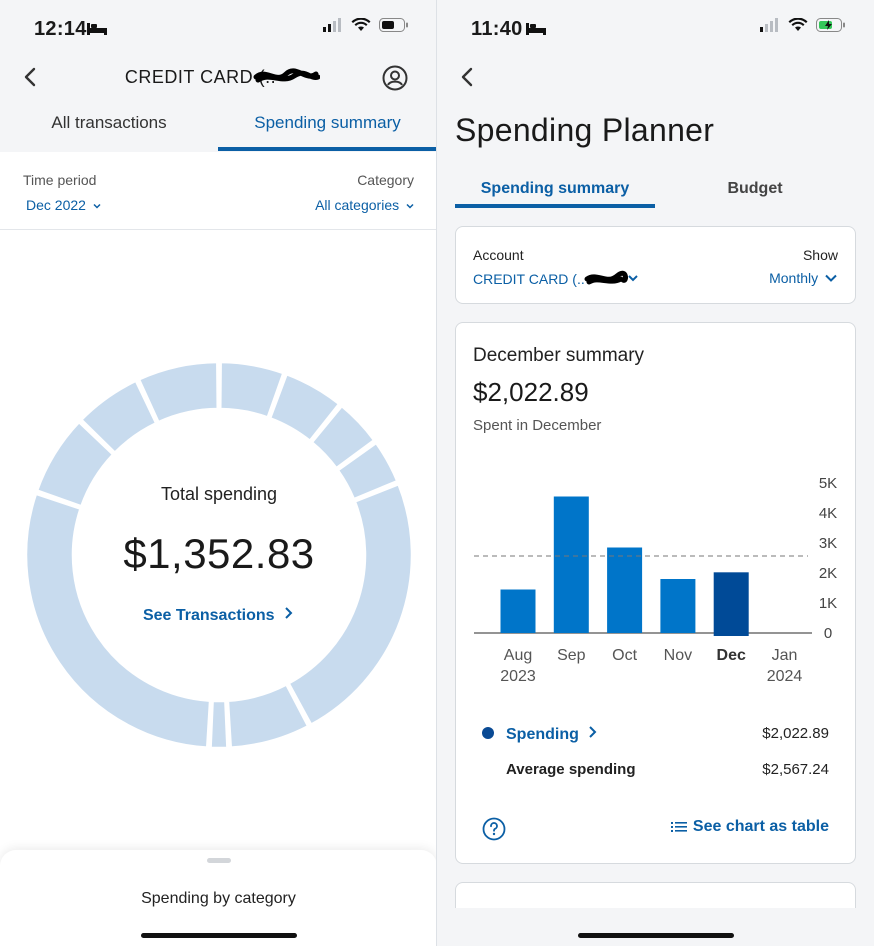 This screenshot has height=946, width=874. I want to click on total-spending-amount: $1,352.83, so click(219, 553).